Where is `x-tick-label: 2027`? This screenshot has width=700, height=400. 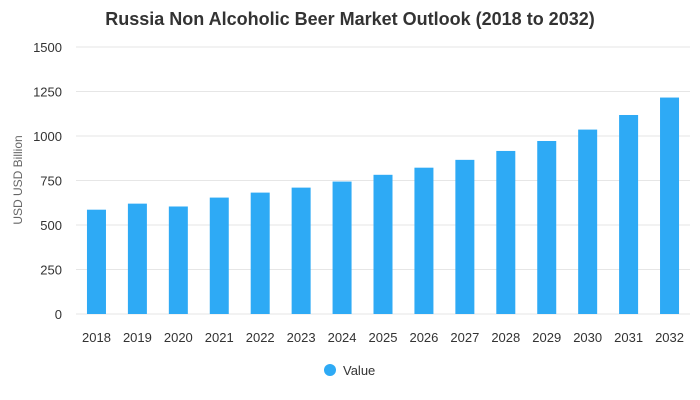
x-tick-label: 2027 is located at coordinates (464, 337).